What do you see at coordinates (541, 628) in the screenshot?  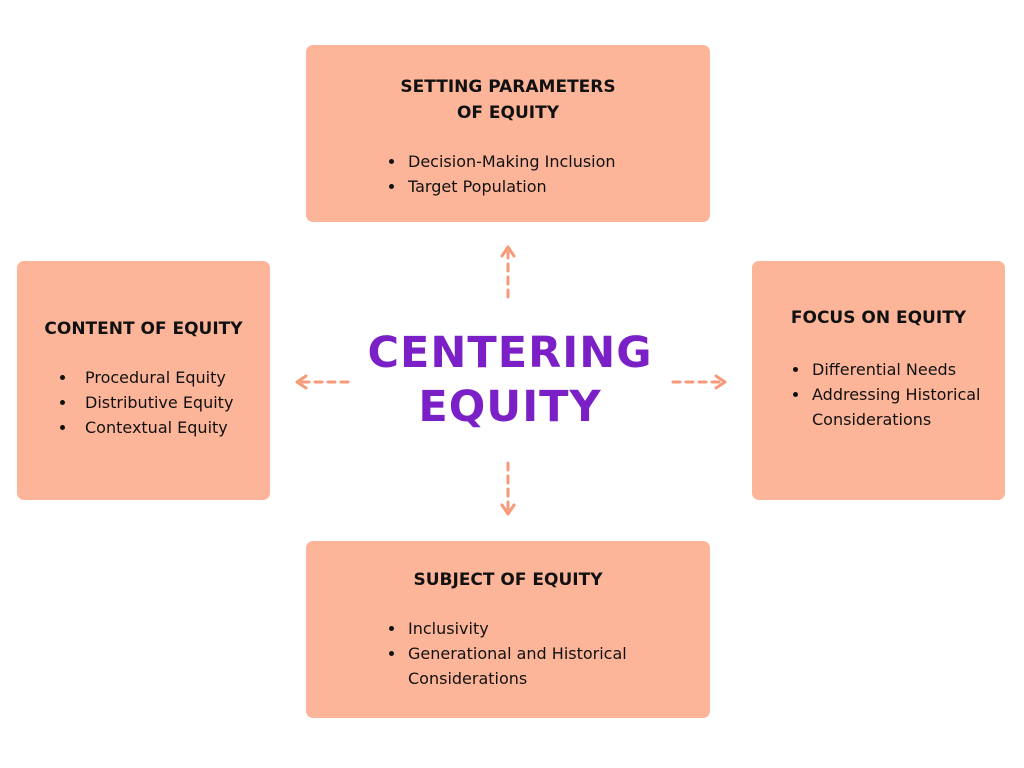 I see `list-item: Inclusivity` at bounding box center [541, 628].